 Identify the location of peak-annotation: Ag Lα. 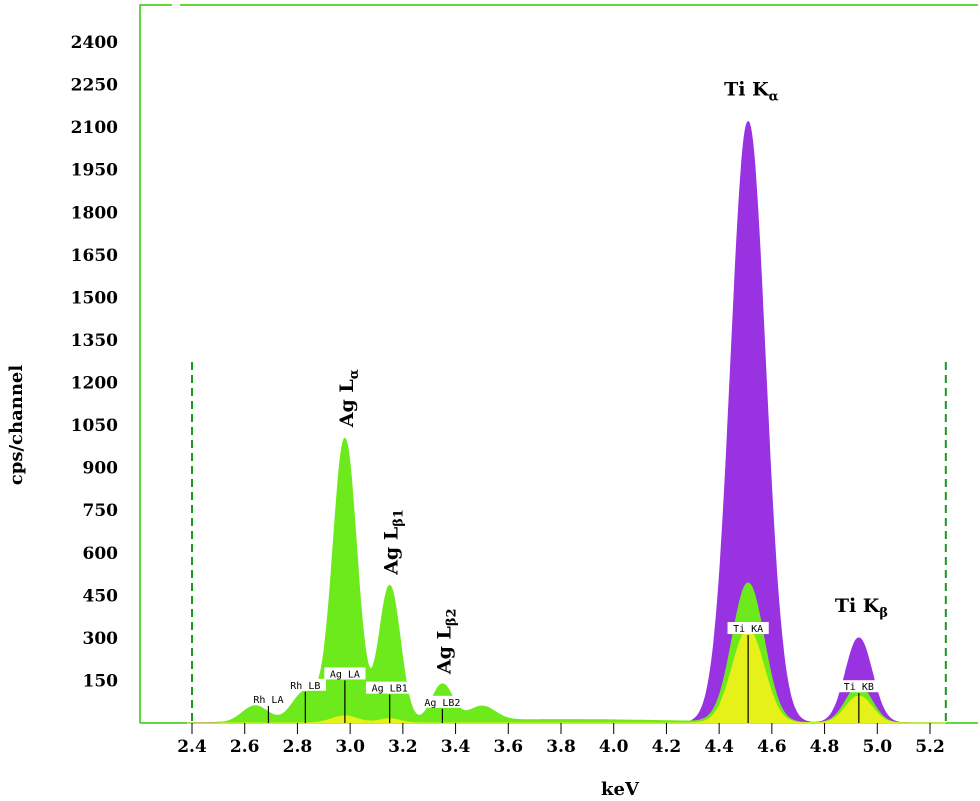
(349, 398).